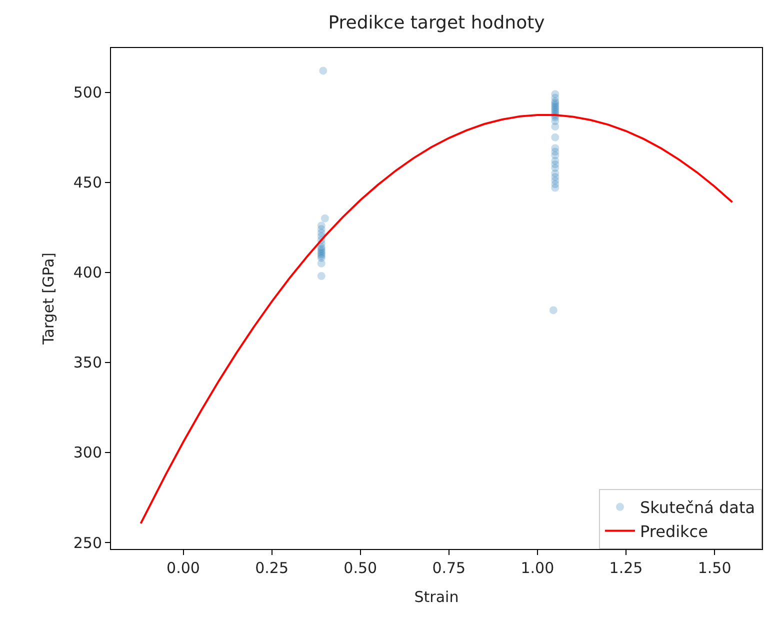  What do you see at coordinates (436, 597) in the screenshot?
I see `x-axis-title: Strain` at bounding box center [436, 597].